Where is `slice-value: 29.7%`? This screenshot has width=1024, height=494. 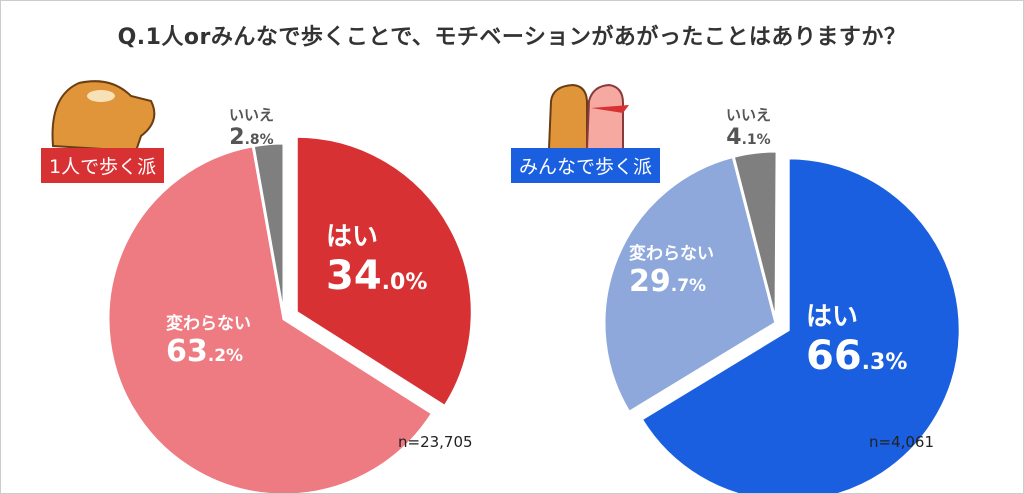
slice-value: 29.7% is located at coordinates (668, 281).